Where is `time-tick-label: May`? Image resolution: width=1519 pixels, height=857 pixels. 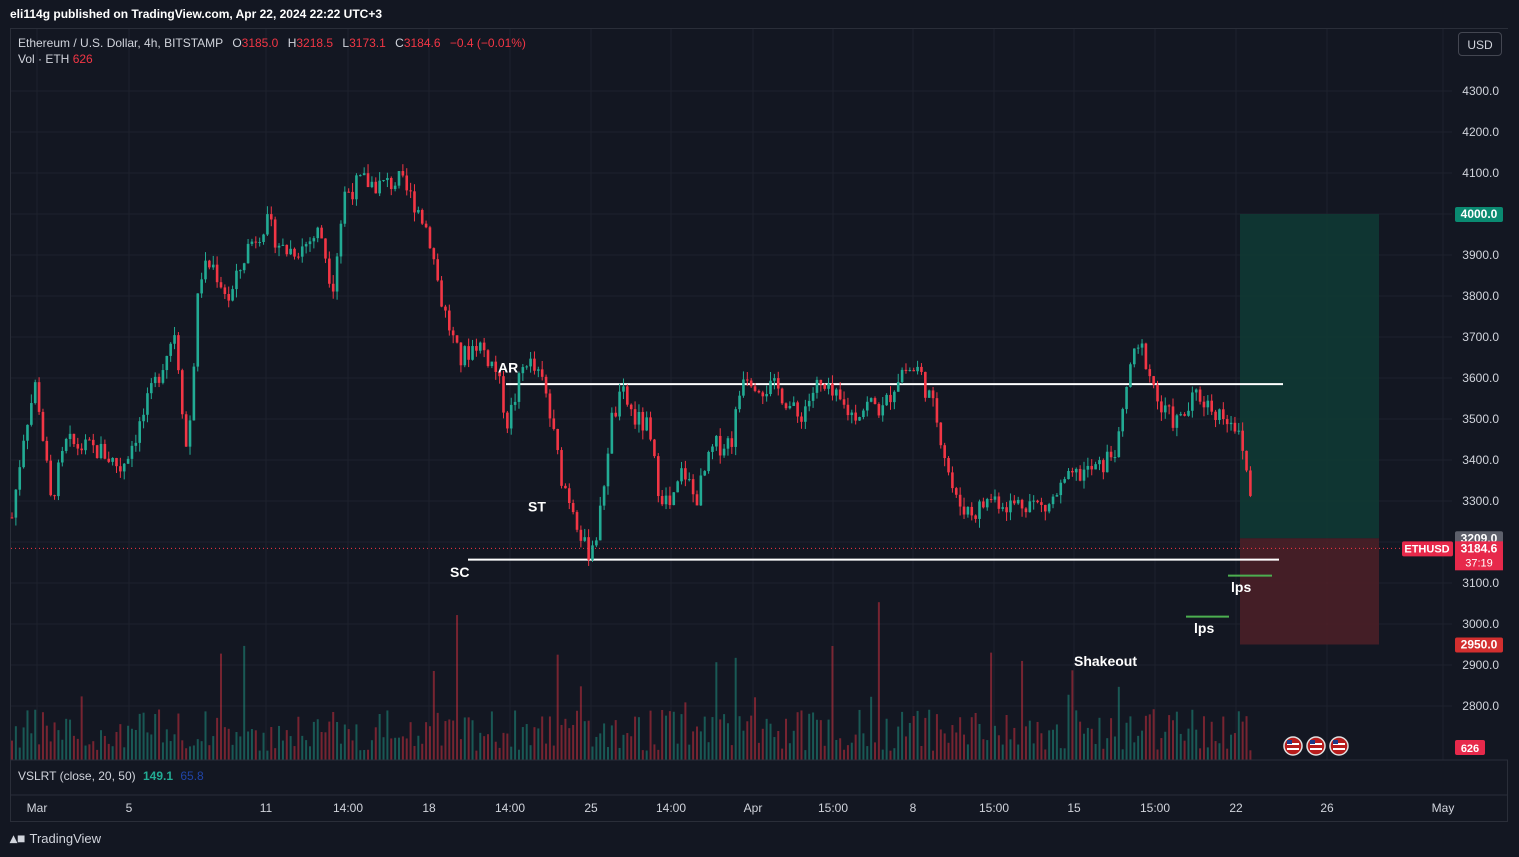 time-tick-label: May is located at coordinates (1443, 808).